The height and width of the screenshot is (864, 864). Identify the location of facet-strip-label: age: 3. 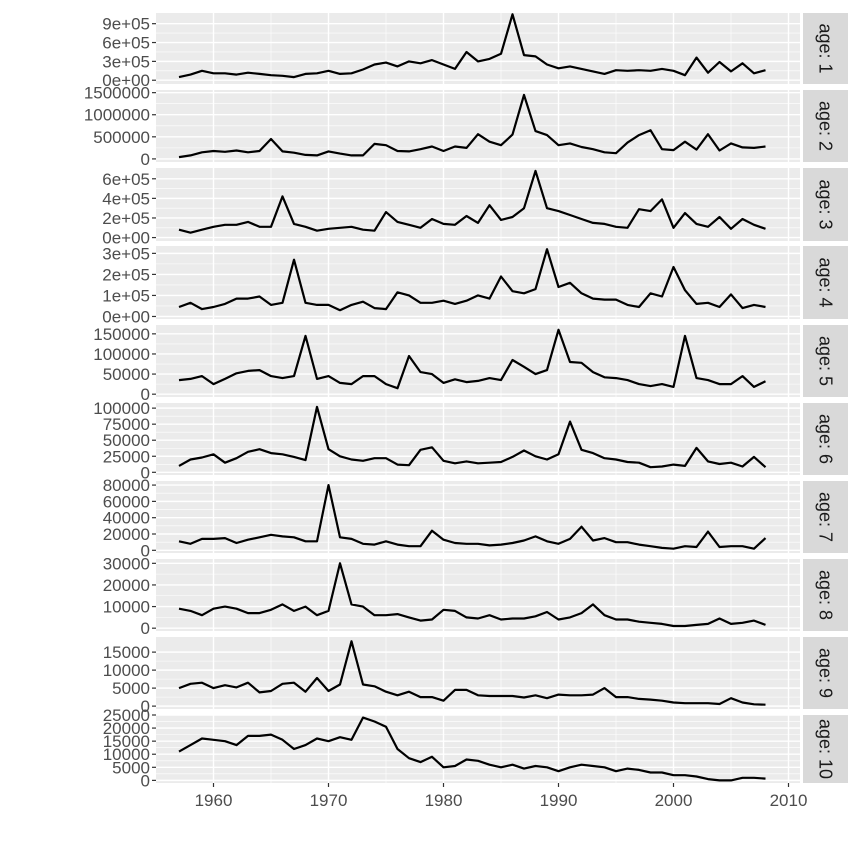
(826, 204).